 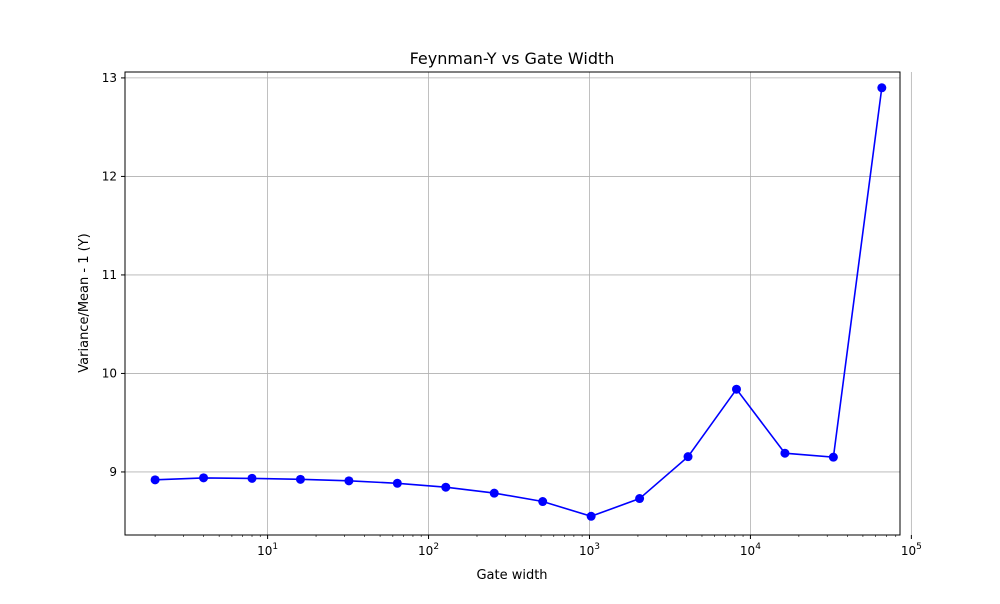 I want to click on y-tick-label: 9, so click(x=113, y=472).